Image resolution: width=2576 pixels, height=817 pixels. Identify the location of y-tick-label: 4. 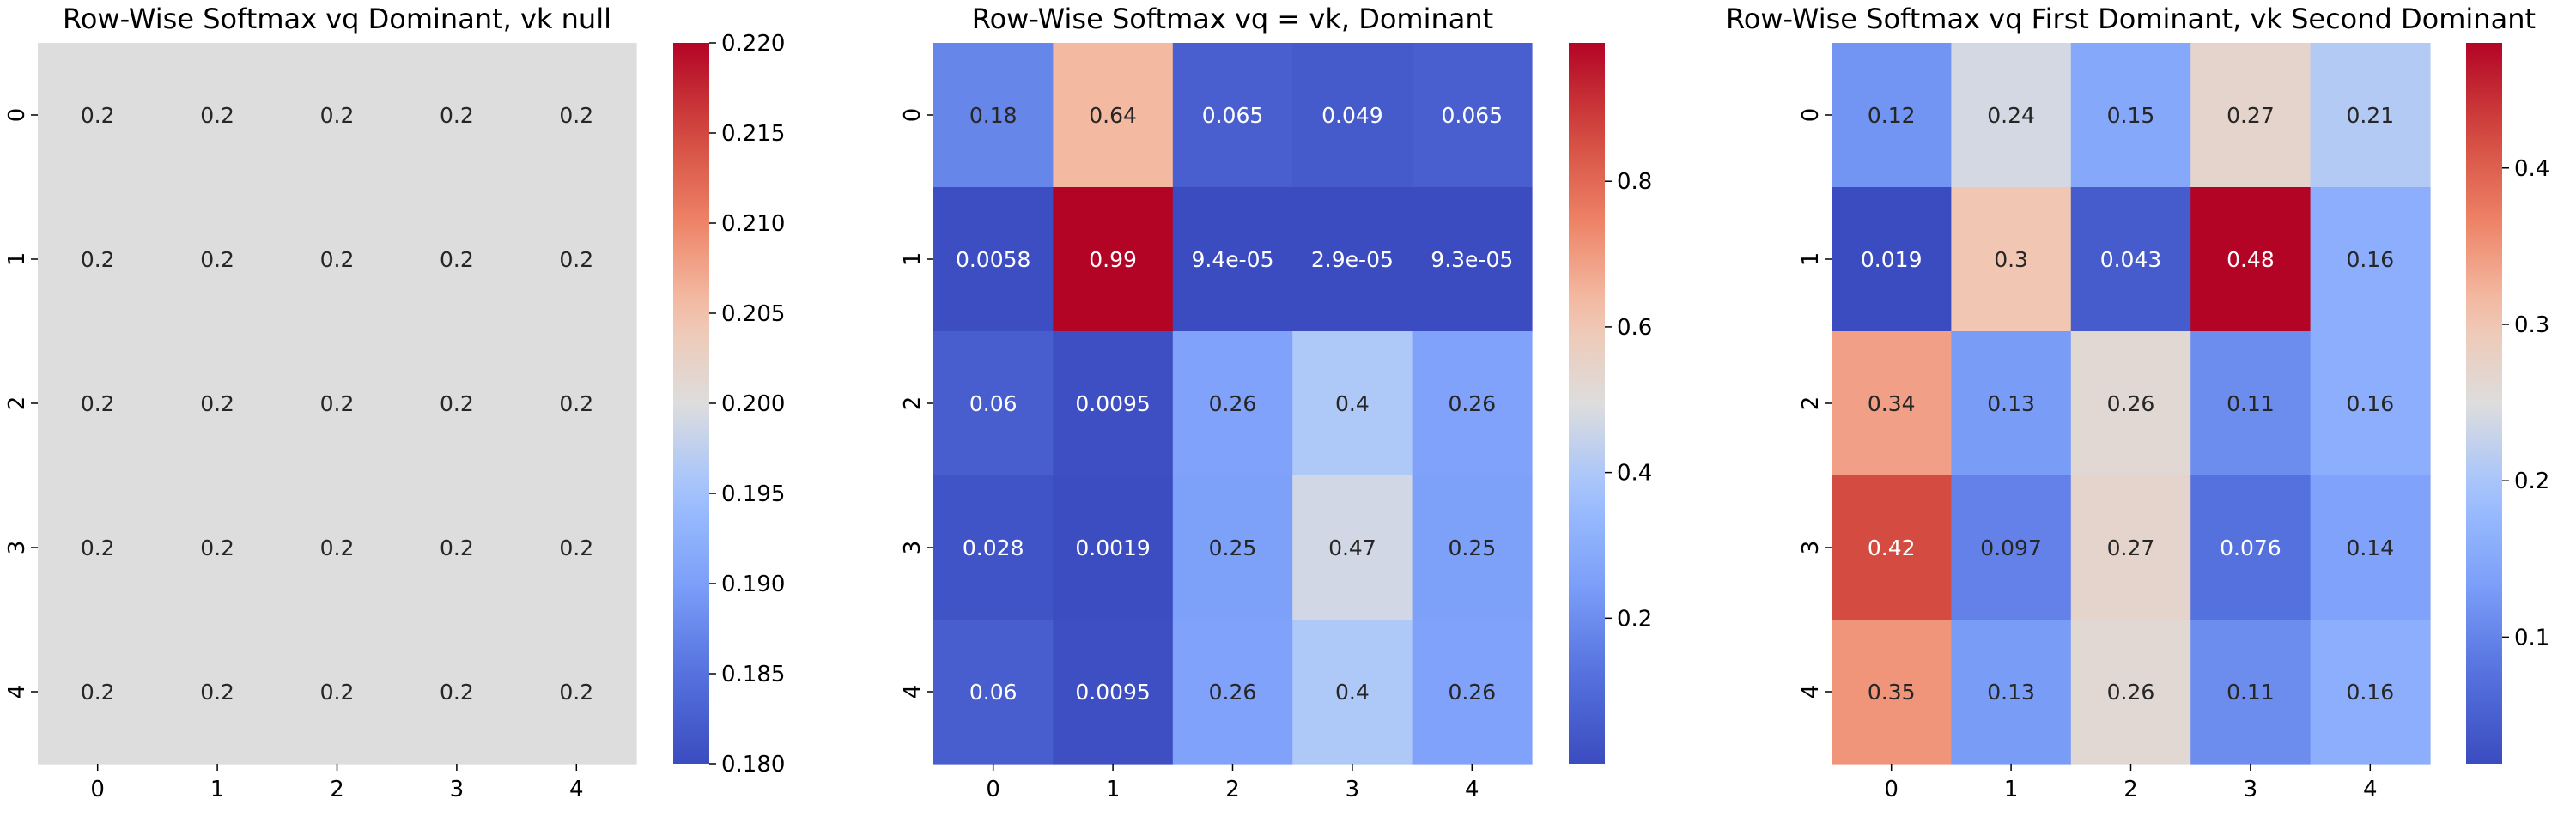
(1811, 692).